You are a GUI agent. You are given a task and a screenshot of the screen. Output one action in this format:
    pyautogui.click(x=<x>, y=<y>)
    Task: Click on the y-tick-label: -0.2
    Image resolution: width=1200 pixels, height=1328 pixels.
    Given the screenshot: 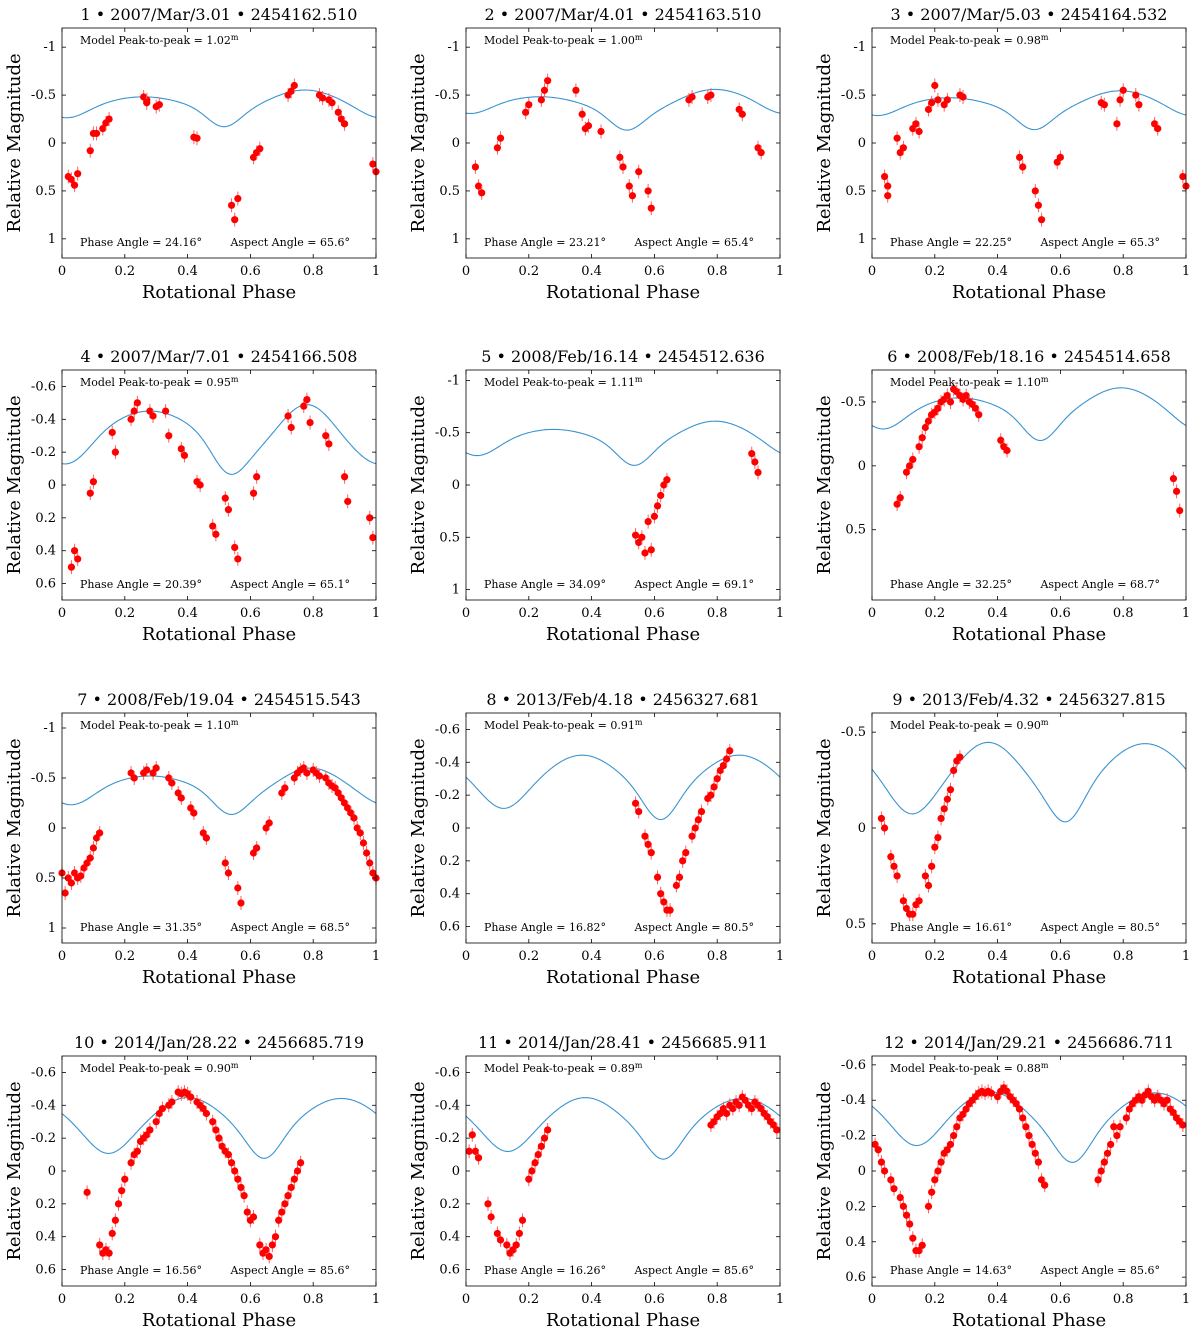 What is the action you would take?
    pyautogui.click(x=447, y=1138)
    